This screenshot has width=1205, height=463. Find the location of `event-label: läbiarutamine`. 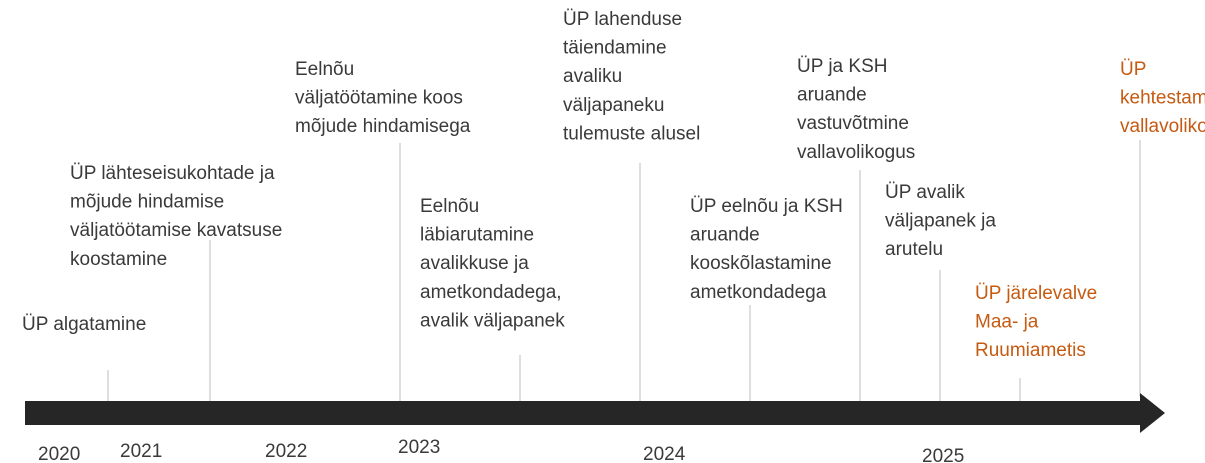

event-label: läbiarutamine is located at coordinates (477, 235).